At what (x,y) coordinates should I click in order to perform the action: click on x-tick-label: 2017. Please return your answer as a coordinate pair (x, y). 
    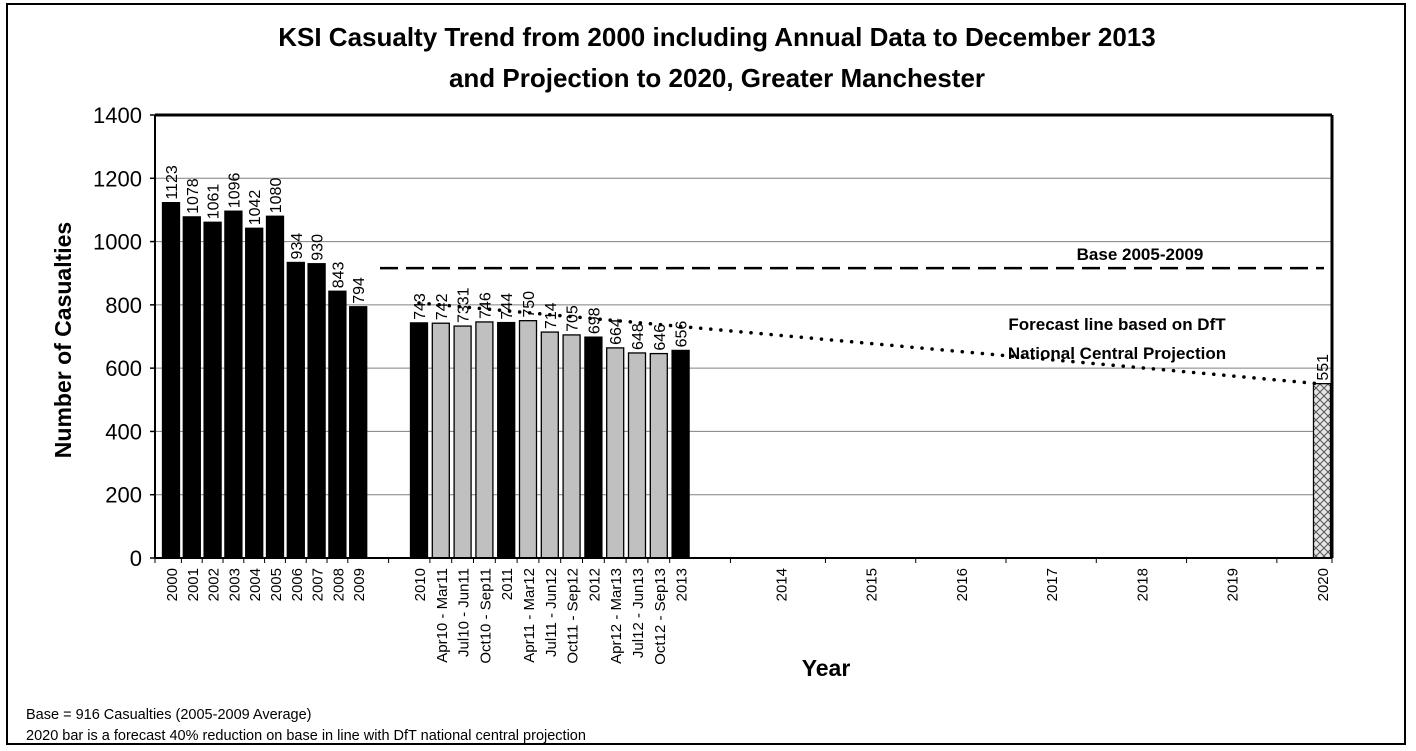
    Looking at the image, I should click on (1052, 584).